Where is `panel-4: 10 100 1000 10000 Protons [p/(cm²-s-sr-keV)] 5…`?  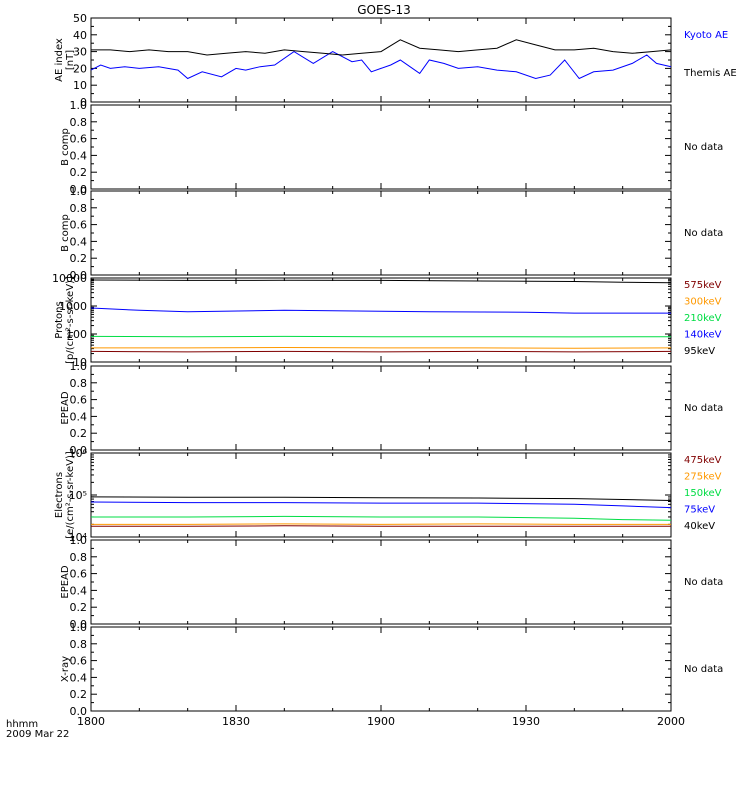
panel-4: 10 100 1000 10000 Protons [p/(cm²-s-sr-keV)] 5… is located at coordinates (387, 320).